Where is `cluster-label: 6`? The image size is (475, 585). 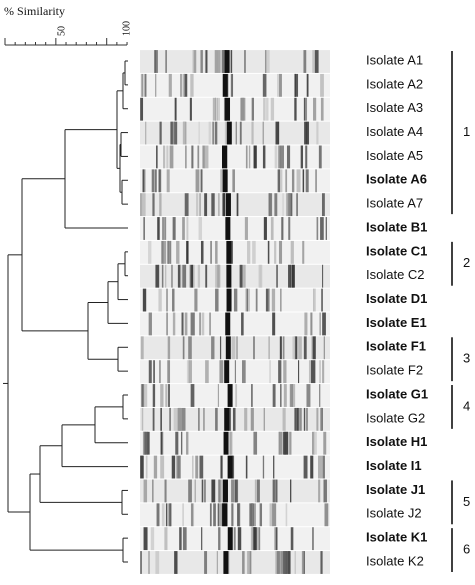 cluster-label: 6 is located at coordinates (466, 549).